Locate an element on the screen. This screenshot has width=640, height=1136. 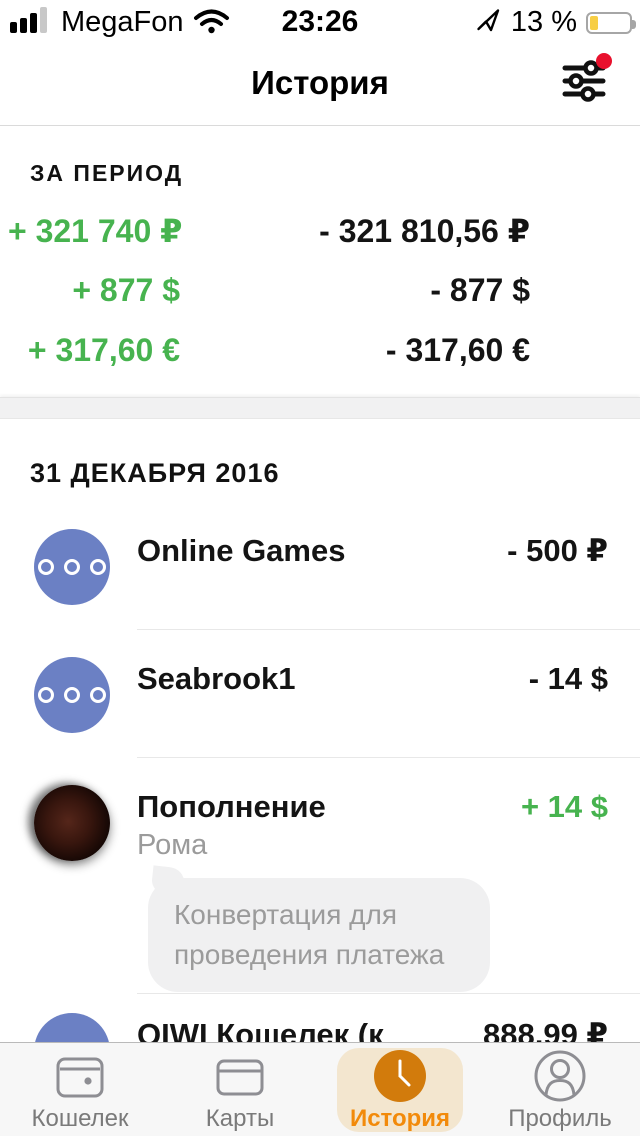
transaction-amount: - 14 $ is located at coordinates (568, 678).